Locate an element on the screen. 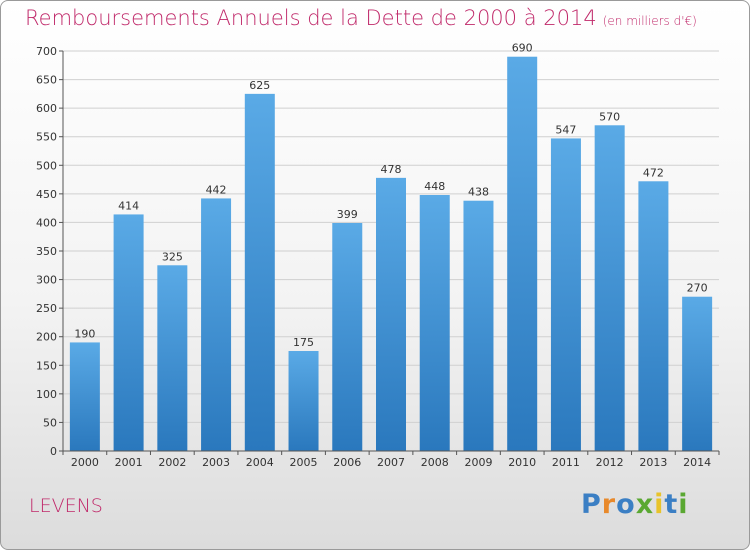 Image resolution: width=750 pixels, height=550 pixels. x-tick-label: 2002 is located at coordinates (172, 462).